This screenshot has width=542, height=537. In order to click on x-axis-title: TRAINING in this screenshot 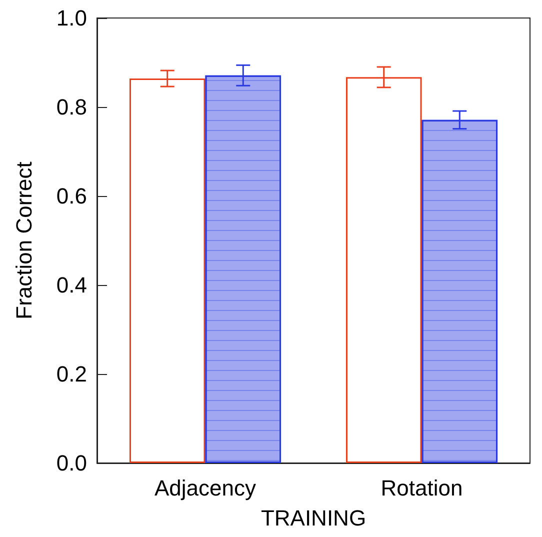, I will do `click(313, 518)`.